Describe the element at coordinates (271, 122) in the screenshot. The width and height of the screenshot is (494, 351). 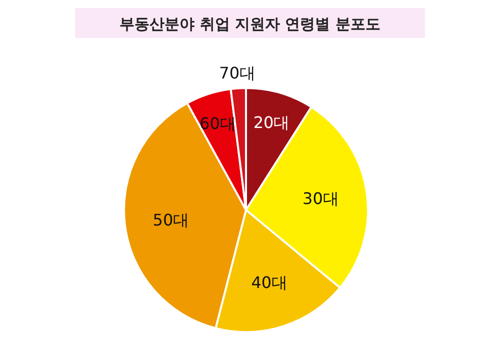
I see `slice-label: 20대` at that location.